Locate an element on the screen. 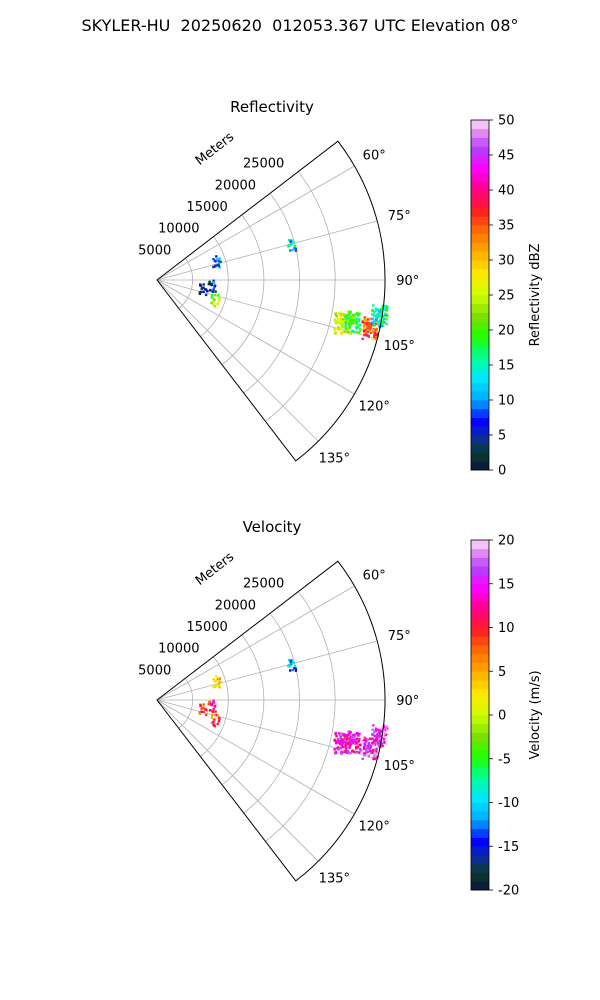 Image resolution: width=600 pixels, height=1000 pixels. colorbar-tick-label: -15 is located at coordinates (508, 847).